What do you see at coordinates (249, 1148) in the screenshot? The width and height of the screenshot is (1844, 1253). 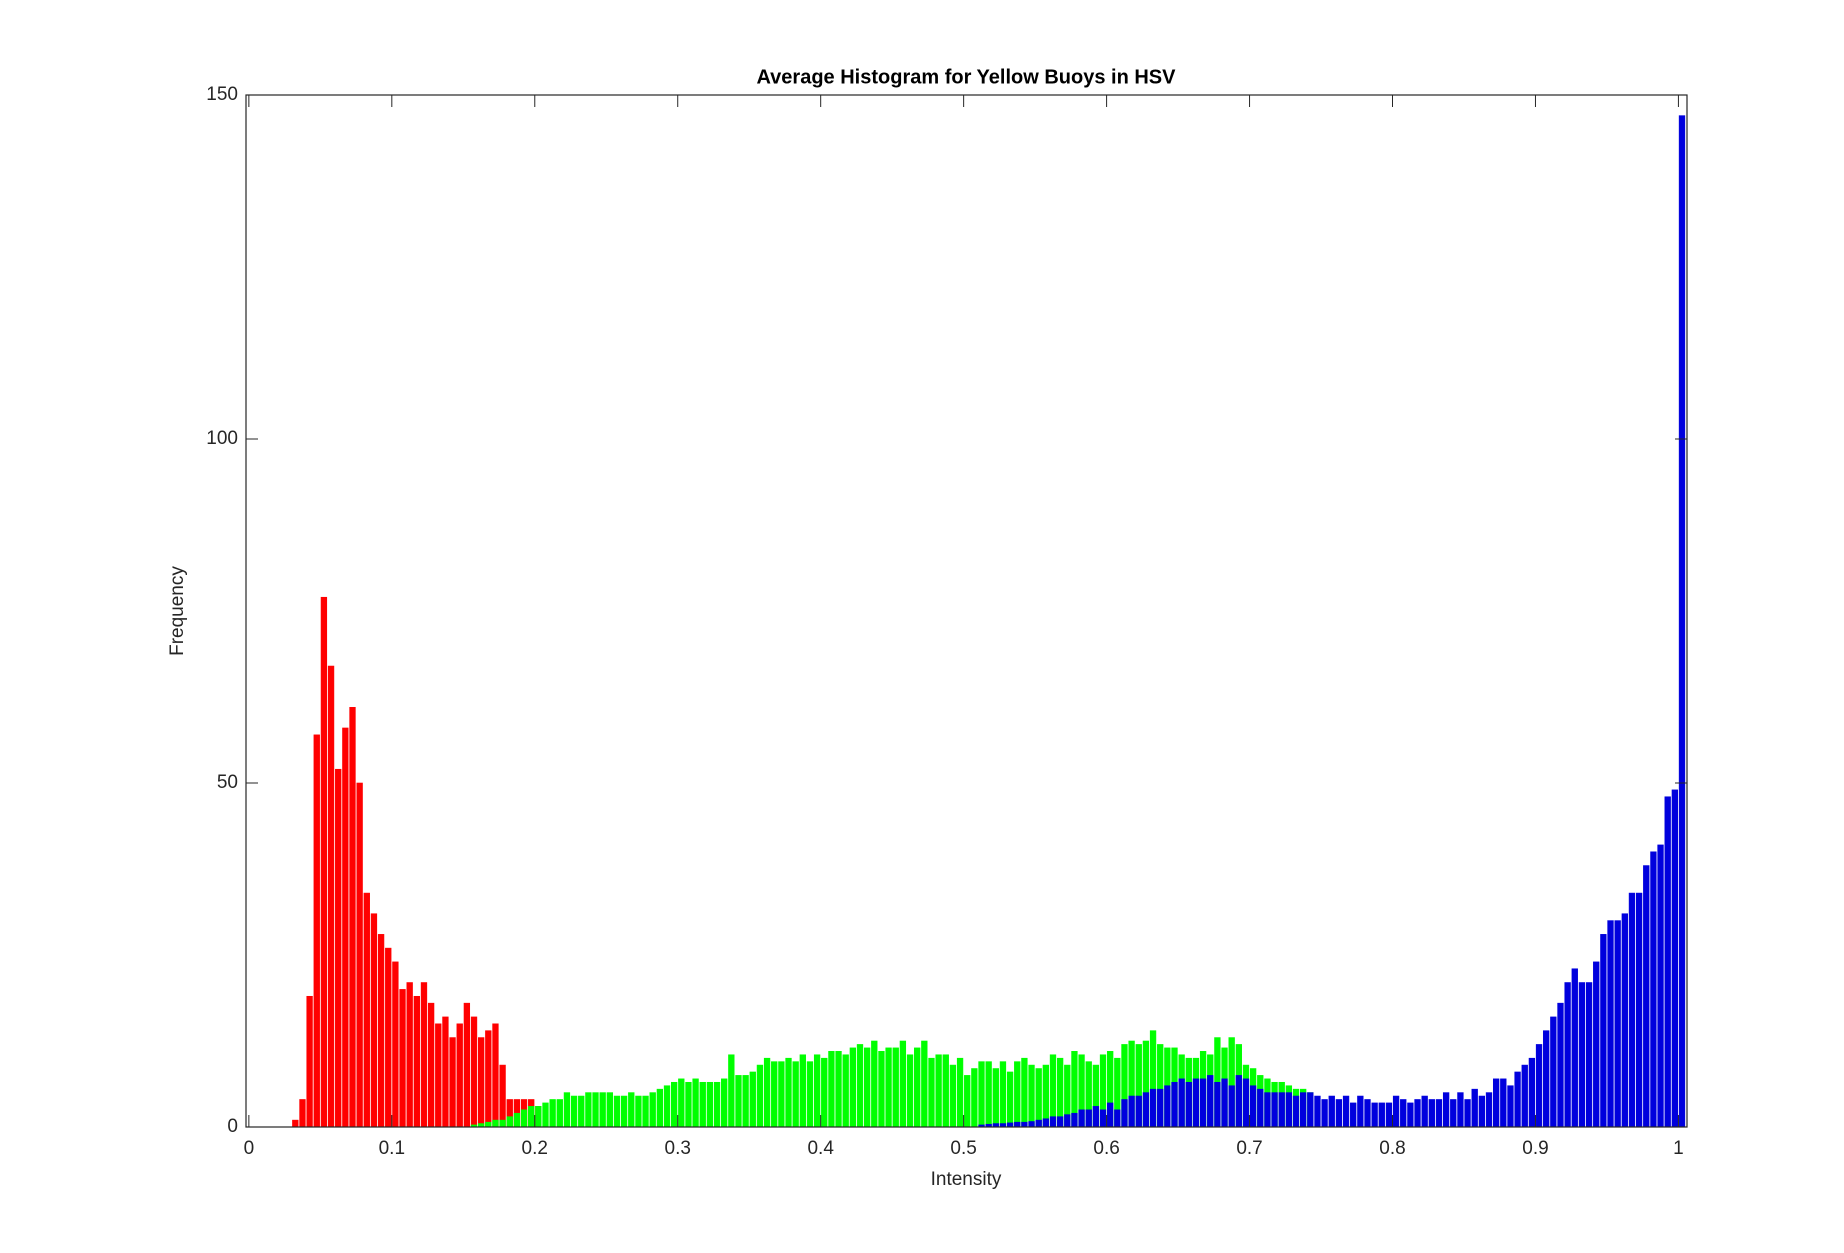 I see `x-tick-label: 0` at bounding box center [249, 1148].